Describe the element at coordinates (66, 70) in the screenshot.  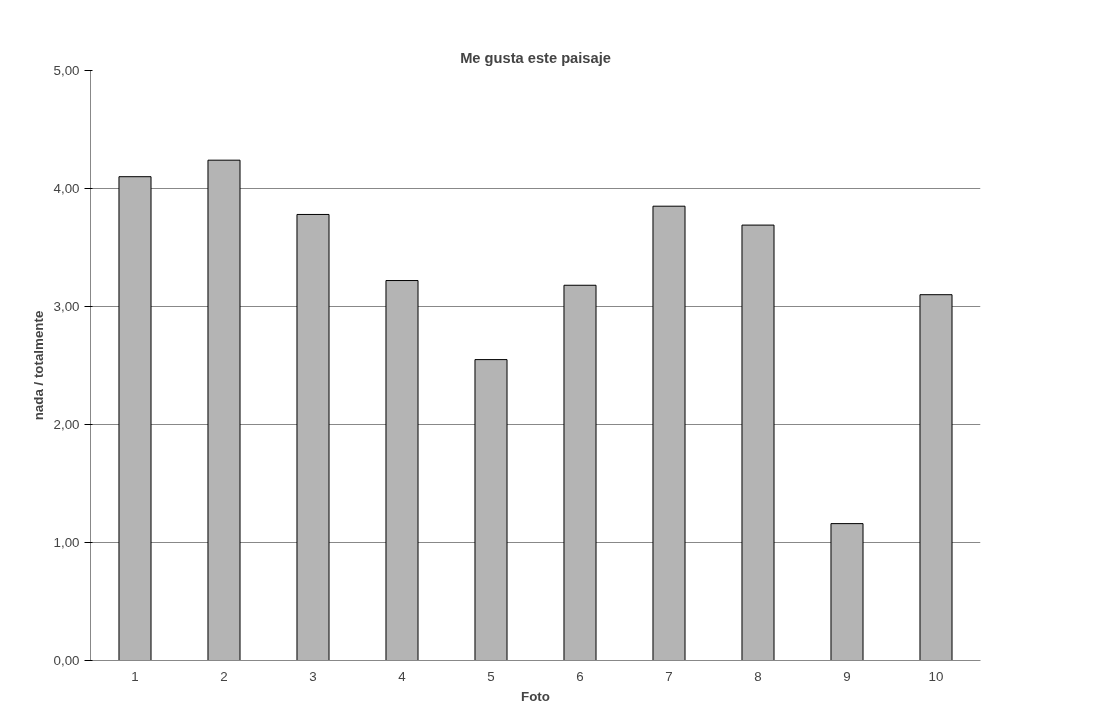
I see `y-tick-label: 5,00` at that location.